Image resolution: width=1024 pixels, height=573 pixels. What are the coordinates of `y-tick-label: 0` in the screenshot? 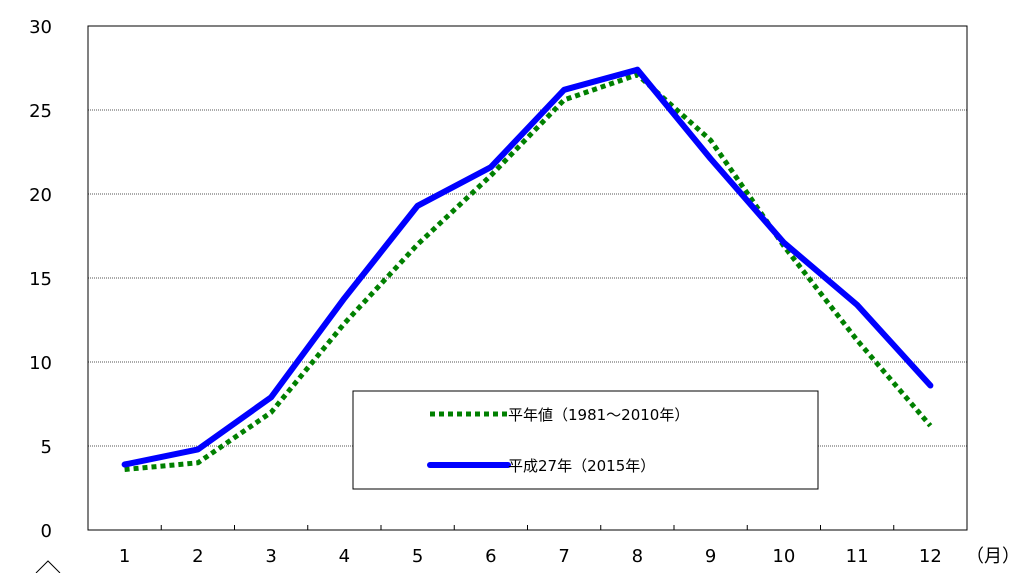 It's located at (46, 531).